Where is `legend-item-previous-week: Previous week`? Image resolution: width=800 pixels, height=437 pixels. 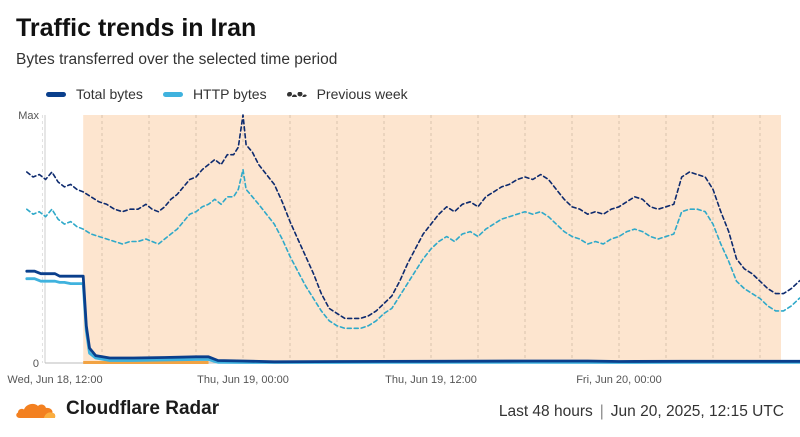 legend-item-previous-week: Previous week is located at coordinates (347, 94).